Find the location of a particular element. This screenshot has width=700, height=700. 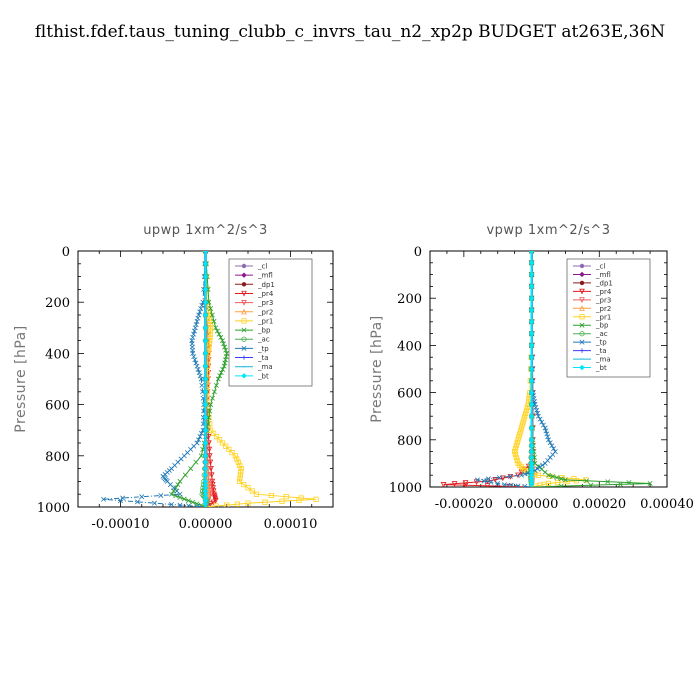

legend-label-cl: _cl is located at coordinates (600, 267).